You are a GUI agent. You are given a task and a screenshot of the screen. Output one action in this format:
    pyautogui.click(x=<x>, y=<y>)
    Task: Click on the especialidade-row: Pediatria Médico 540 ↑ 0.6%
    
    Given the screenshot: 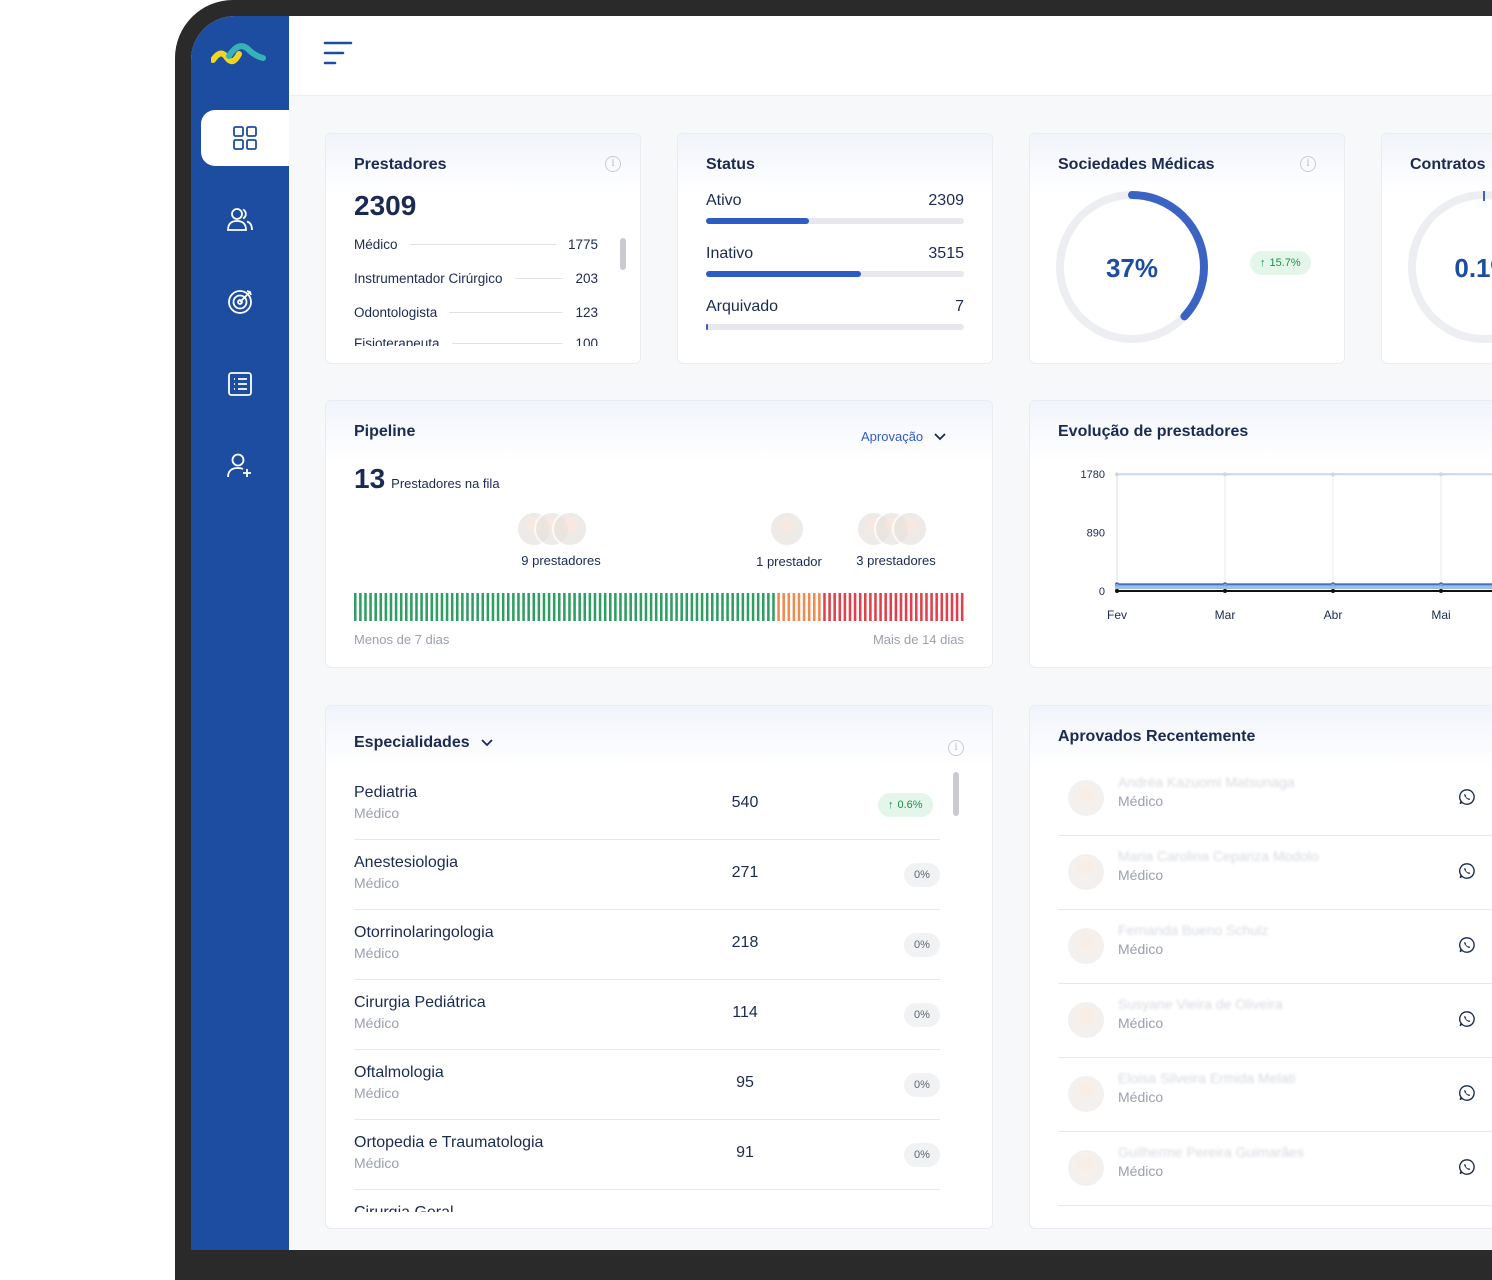 What is the action you would take?
    pyautogui.click(x=647, y=805)
    